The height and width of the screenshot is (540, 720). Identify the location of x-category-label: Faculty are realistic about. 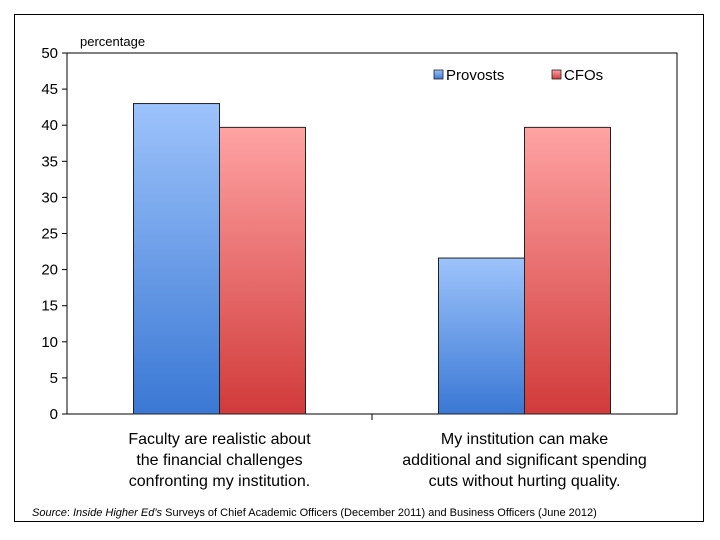
(219, 439).